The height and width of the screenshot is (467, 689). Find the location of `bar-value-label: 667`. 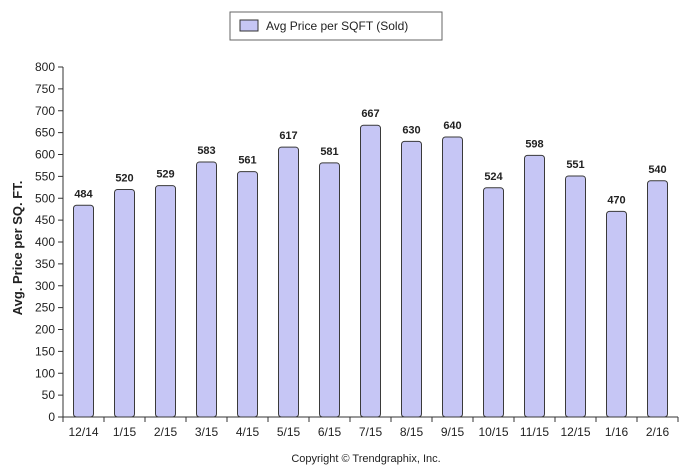

bar-value-label: 667 is located at coordinates (370, 114).